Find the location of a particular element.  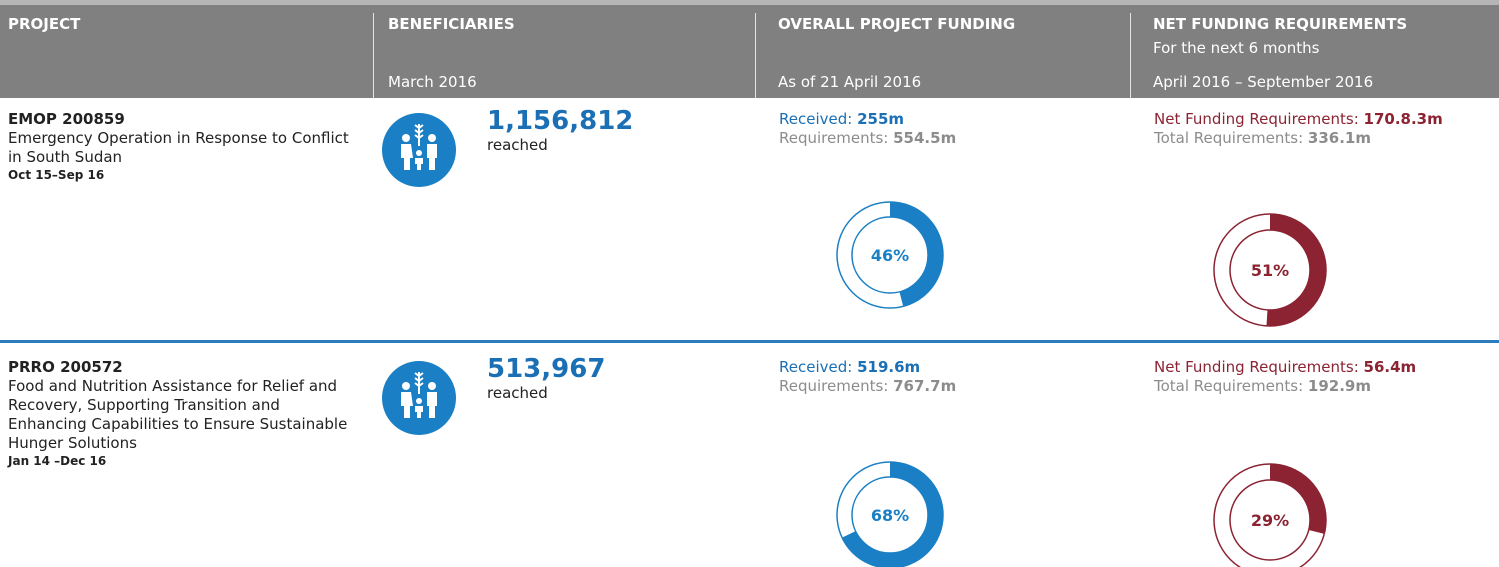

received-value: 255m is located at coordinates (881, 119).